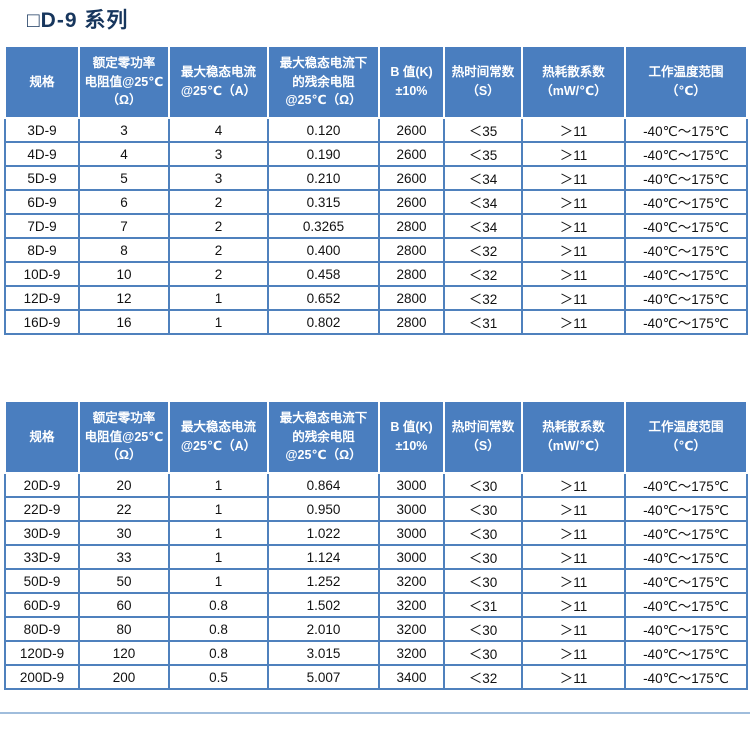 This screenshot has width=750, height=729. Describe the element at coordinates (124, 322) in the screenshot. I see `cell-resistance: 16` at that location.